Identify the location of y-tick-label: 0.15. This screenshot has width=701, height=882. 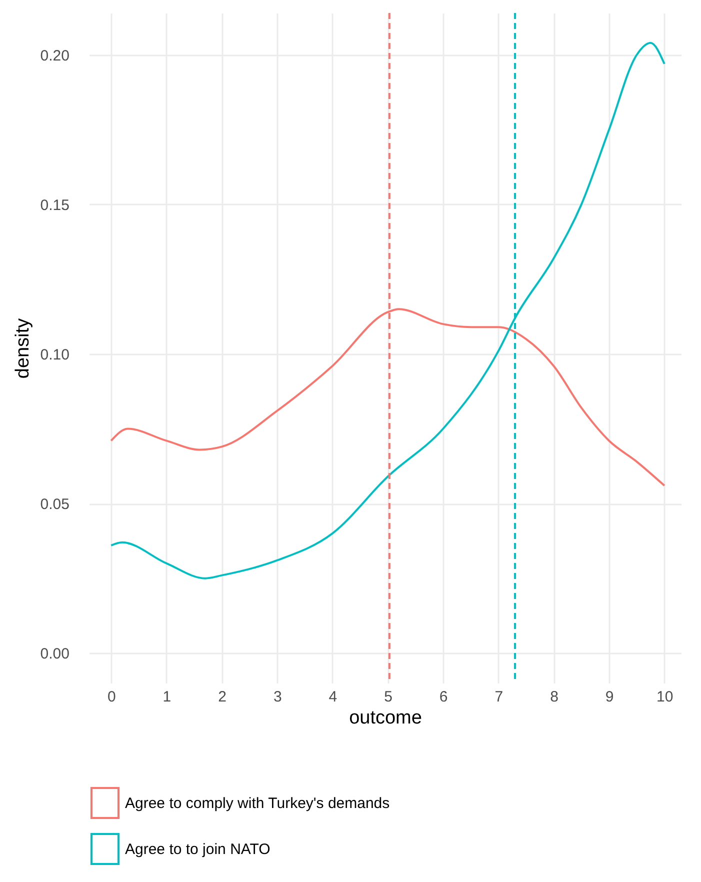
(55, 205).